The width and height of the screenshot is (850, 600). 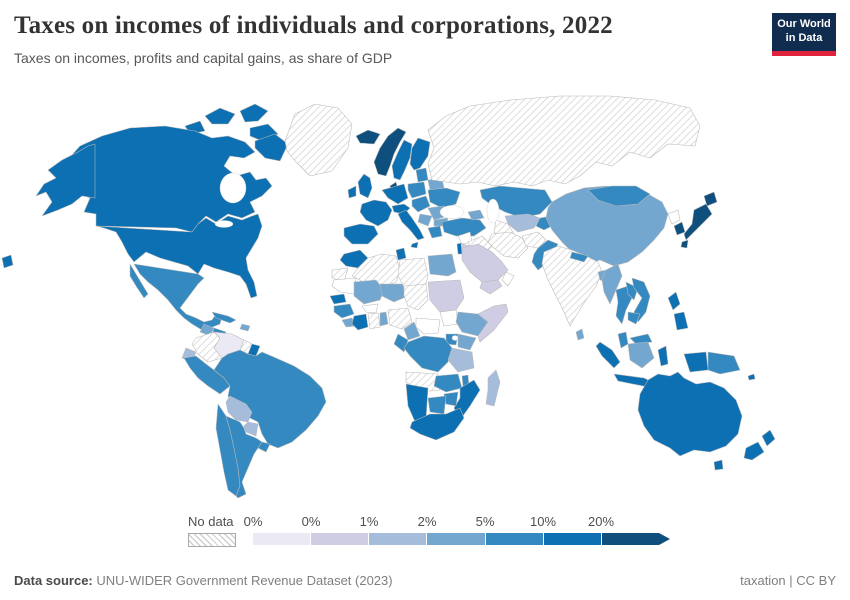 What do you see at coordinates (674, 301) in the screenshot?
I see `country-philippines-luzon` at bounding box center [674, 301].